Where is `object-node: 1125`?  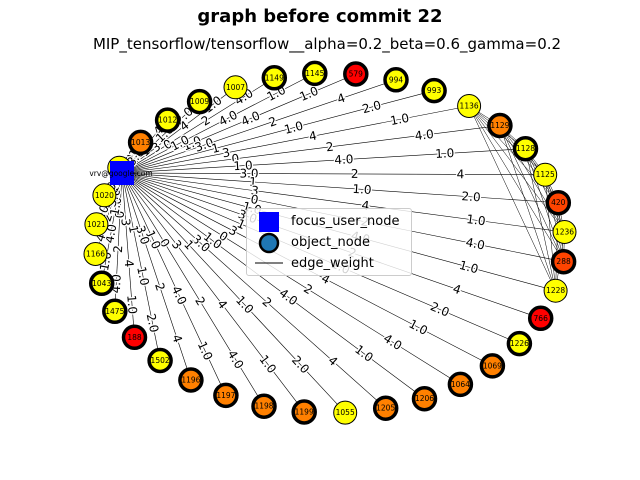 object-node: 1125 is located at coordinates (545, 174).